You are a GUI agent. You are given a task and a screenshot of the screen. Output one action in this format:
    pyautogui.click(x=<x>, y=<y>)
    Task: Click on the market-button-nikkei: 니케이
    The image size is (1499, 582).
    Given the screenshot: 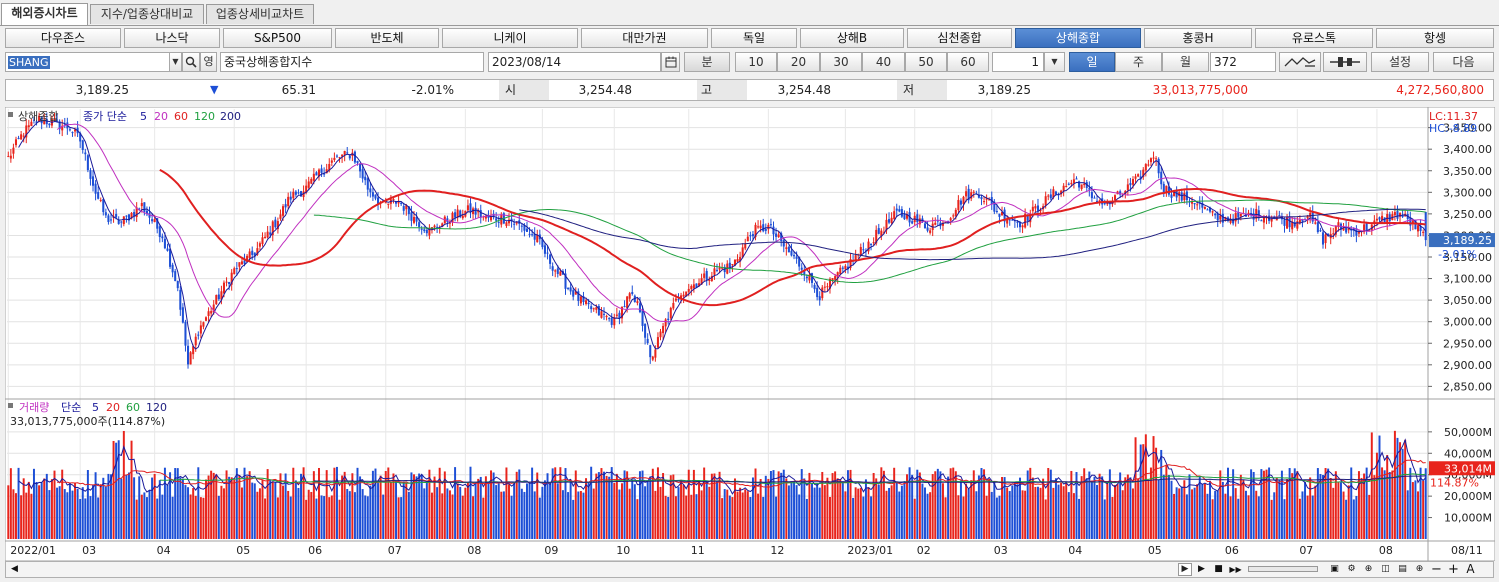 What is the action you would take?
    pyautogui.click(x=510, y=38)
    